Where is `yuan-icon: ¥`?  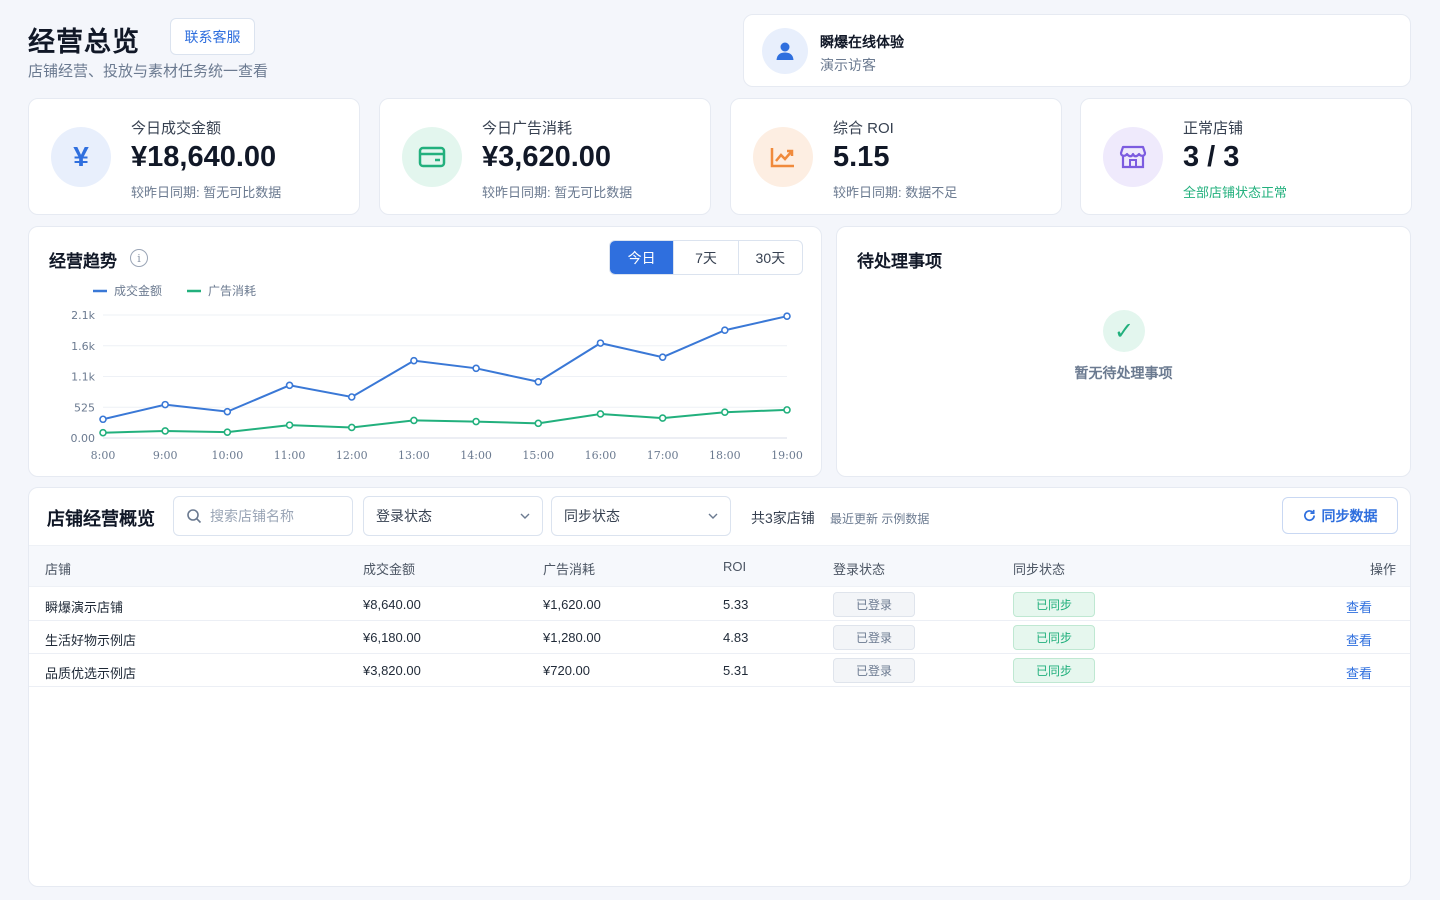
yuan-icon: ¥ is located at coordinates (81, 157).